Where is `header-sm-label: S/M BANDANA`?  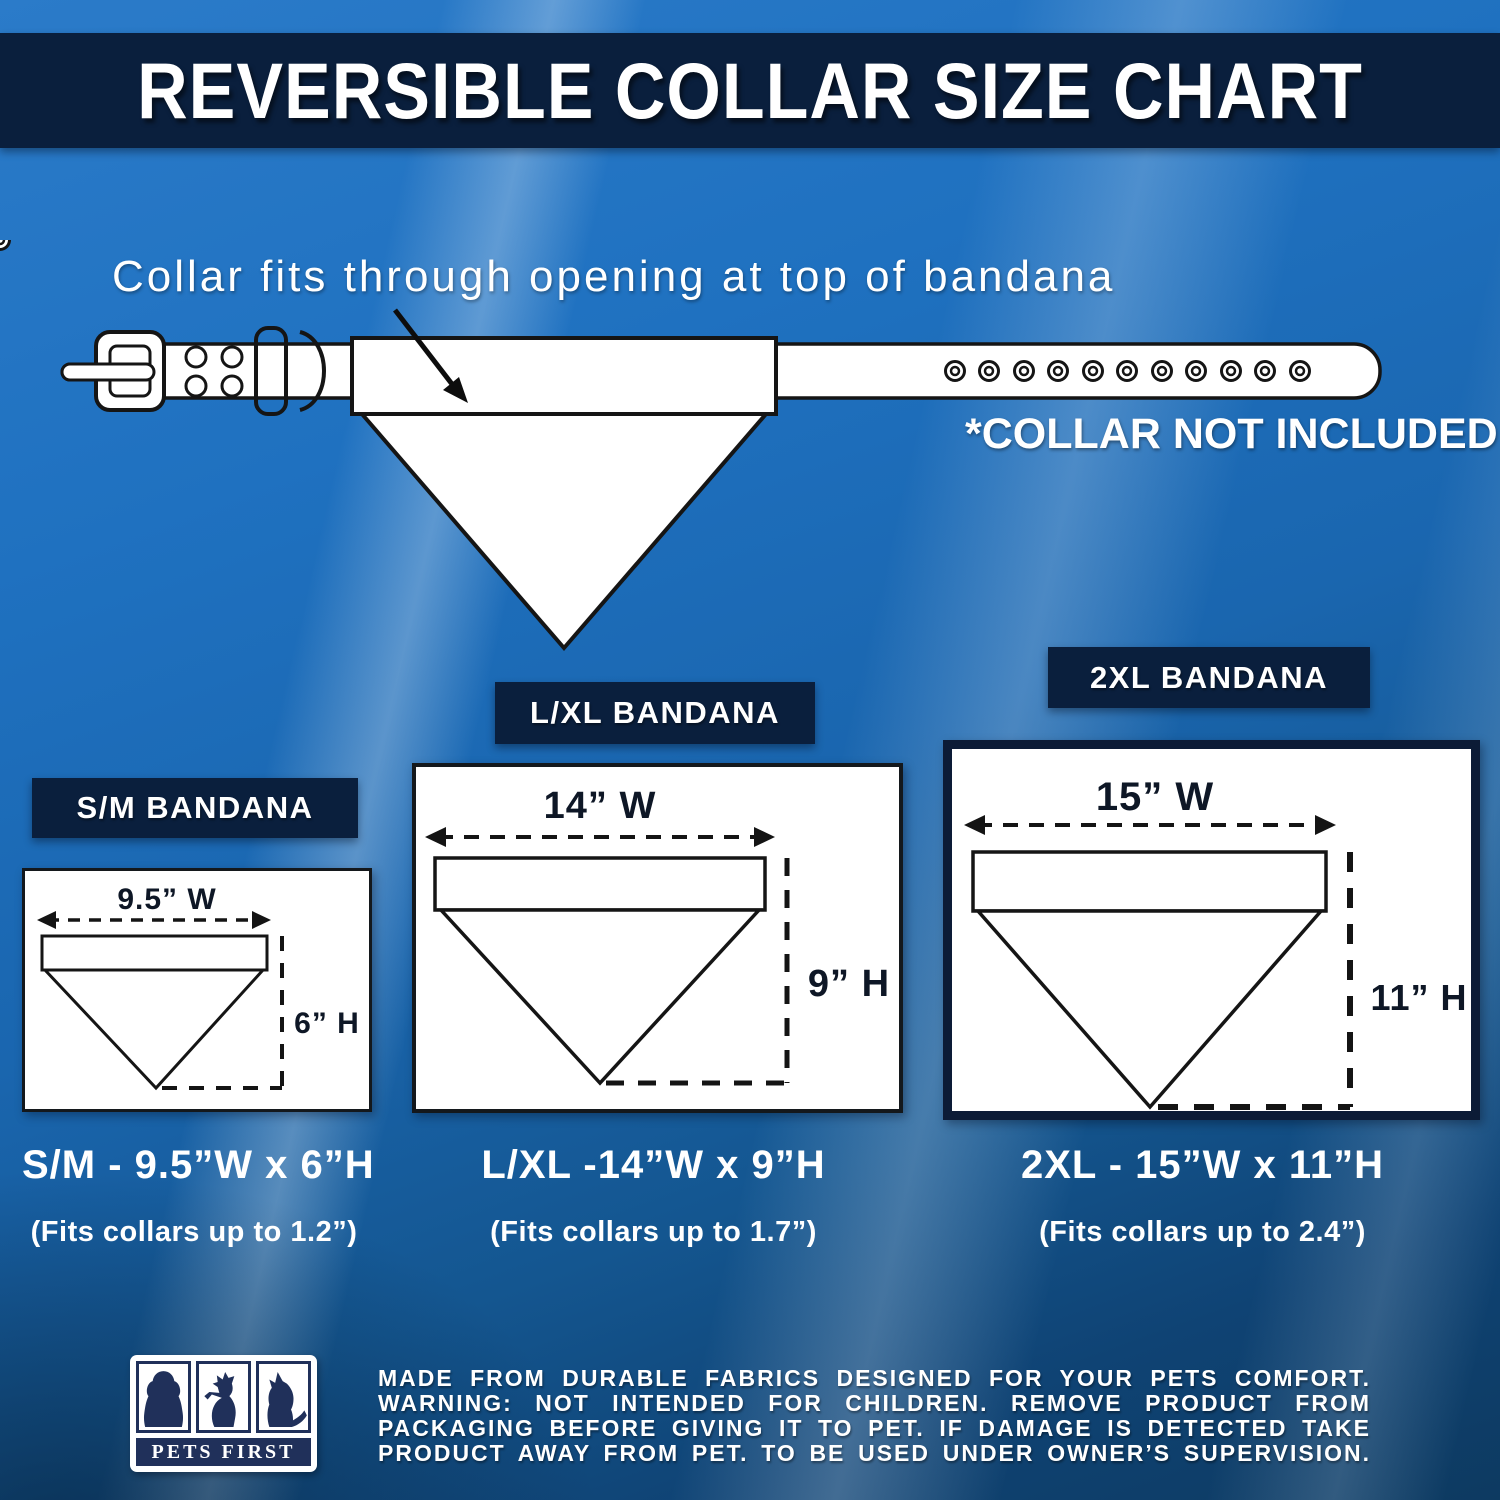
header-sm-label: S/M BANDANA is located at coordinates (195, 807).